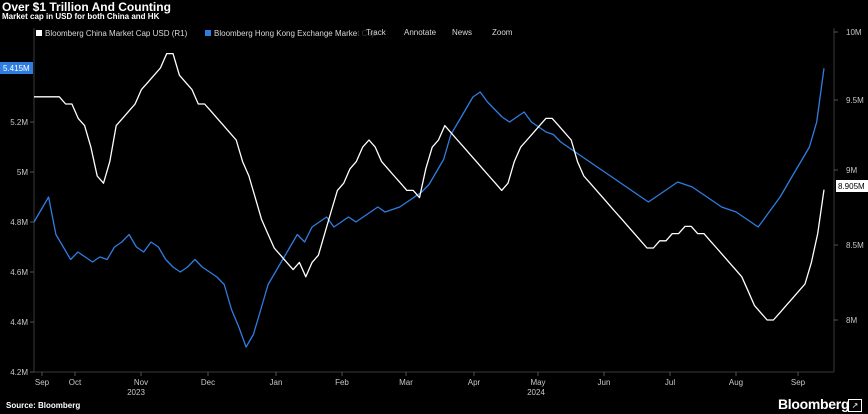 The width and height of the screenshot is (868, 414). I want to click on last-value-tag-hk-bg, so click(16, 68).